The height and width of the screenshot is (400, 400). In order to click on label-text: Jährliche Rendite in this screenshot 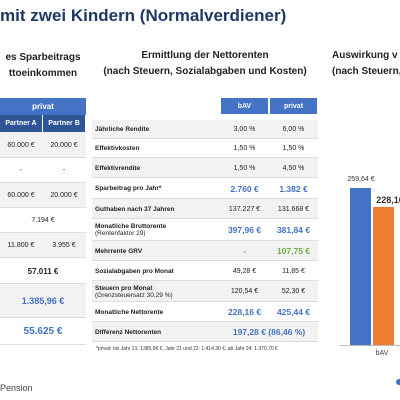, I will do `click(122, 129)`.